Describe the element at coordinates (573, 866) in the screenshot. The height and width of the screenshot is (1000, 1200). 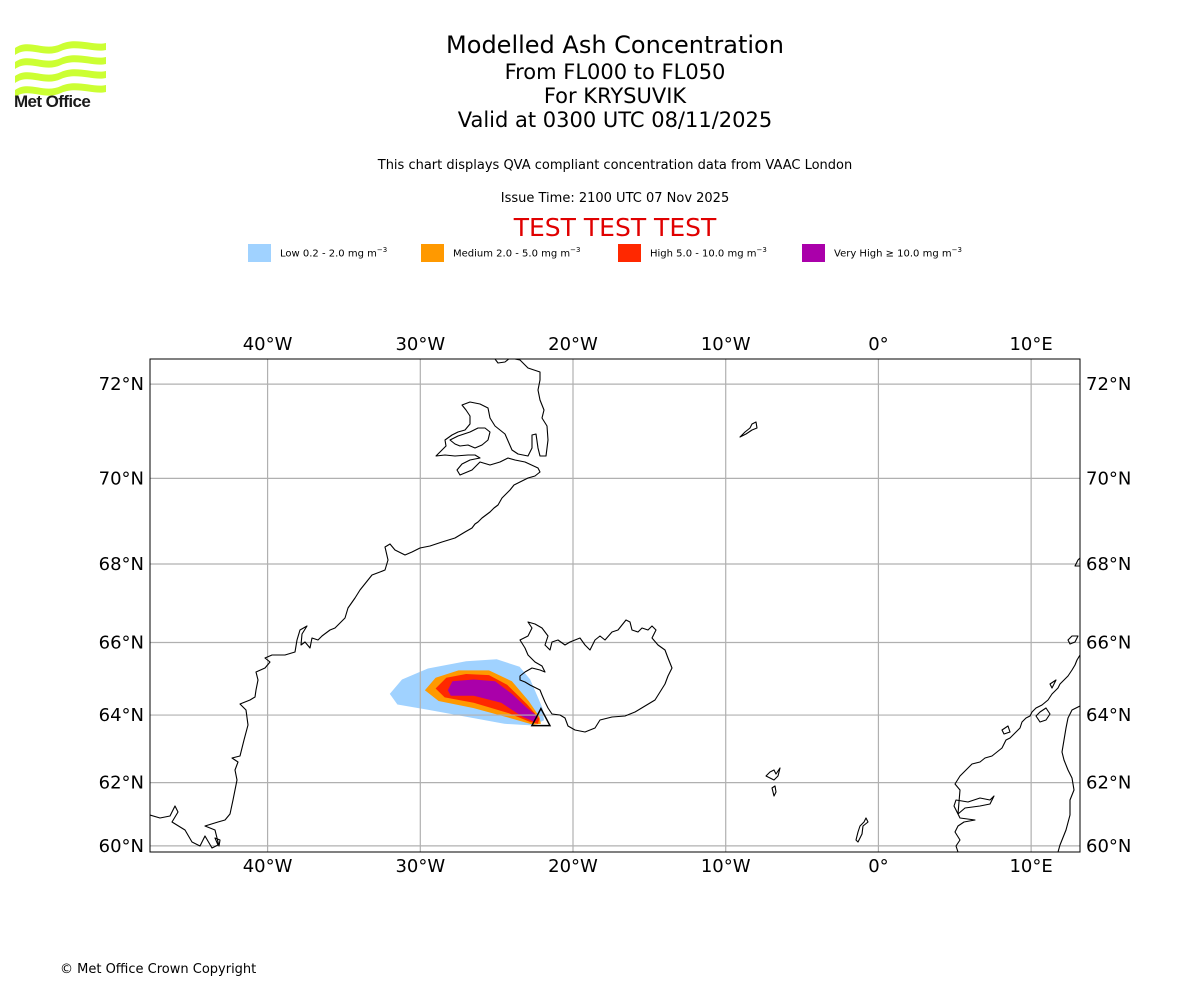
I see `lon-tick-label-bottom: 20°W` at that location.